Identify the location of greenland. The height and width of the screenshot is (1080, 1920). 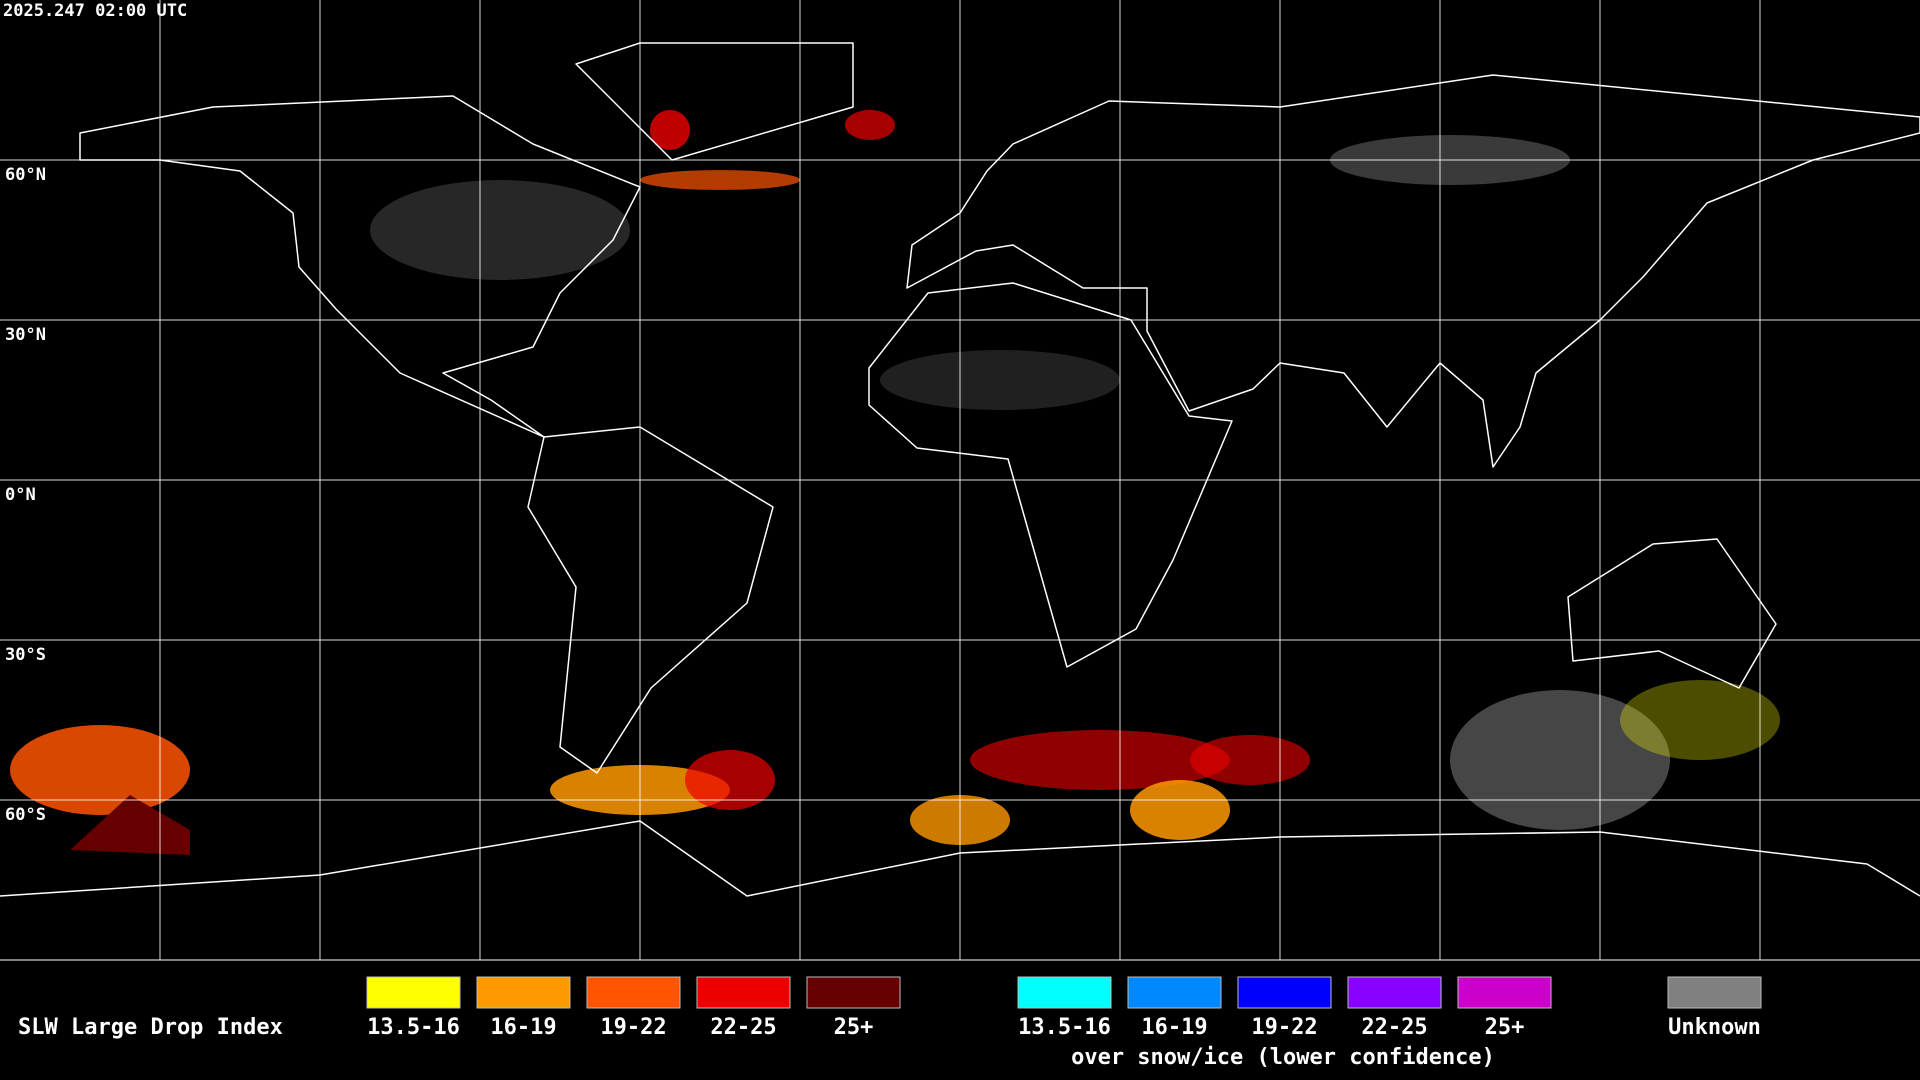
(714, 101).